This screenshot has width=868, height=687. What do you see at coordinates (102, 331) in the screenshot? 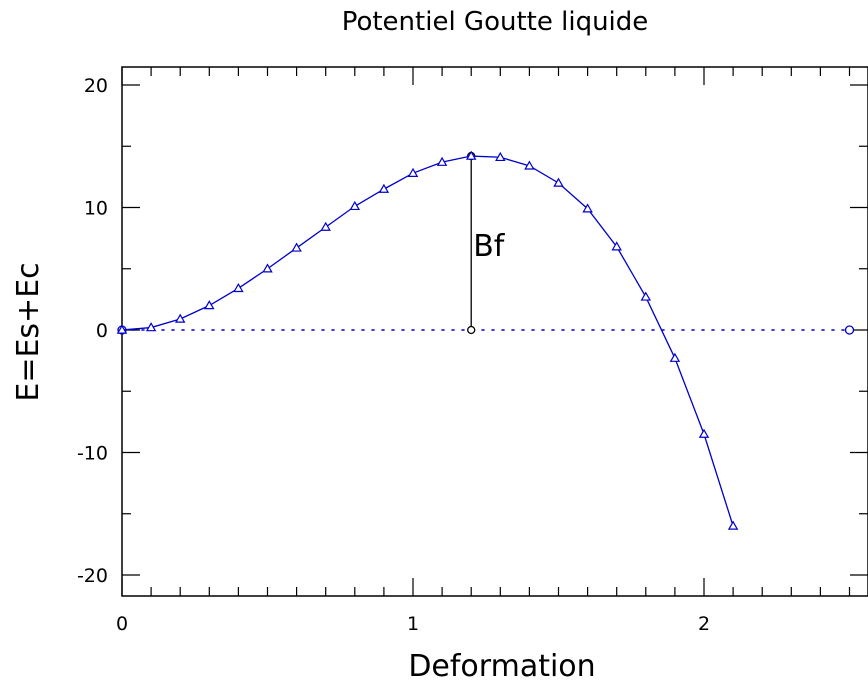
I see `y-tick-label: 0` at bounding box center [102, 331].